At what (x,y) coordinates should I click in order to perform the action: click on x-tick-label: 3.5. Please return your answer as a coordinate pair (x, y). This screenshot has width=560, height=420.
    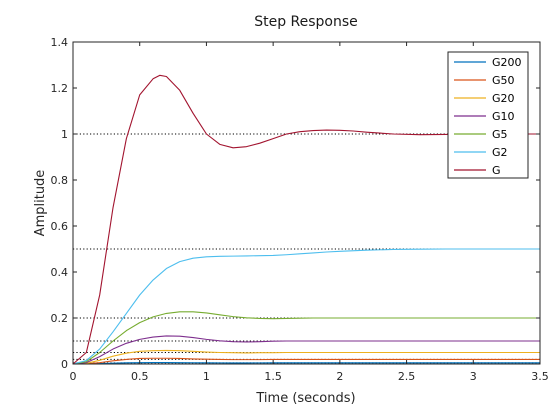
    Looking at the image, I should click on (540, 376).